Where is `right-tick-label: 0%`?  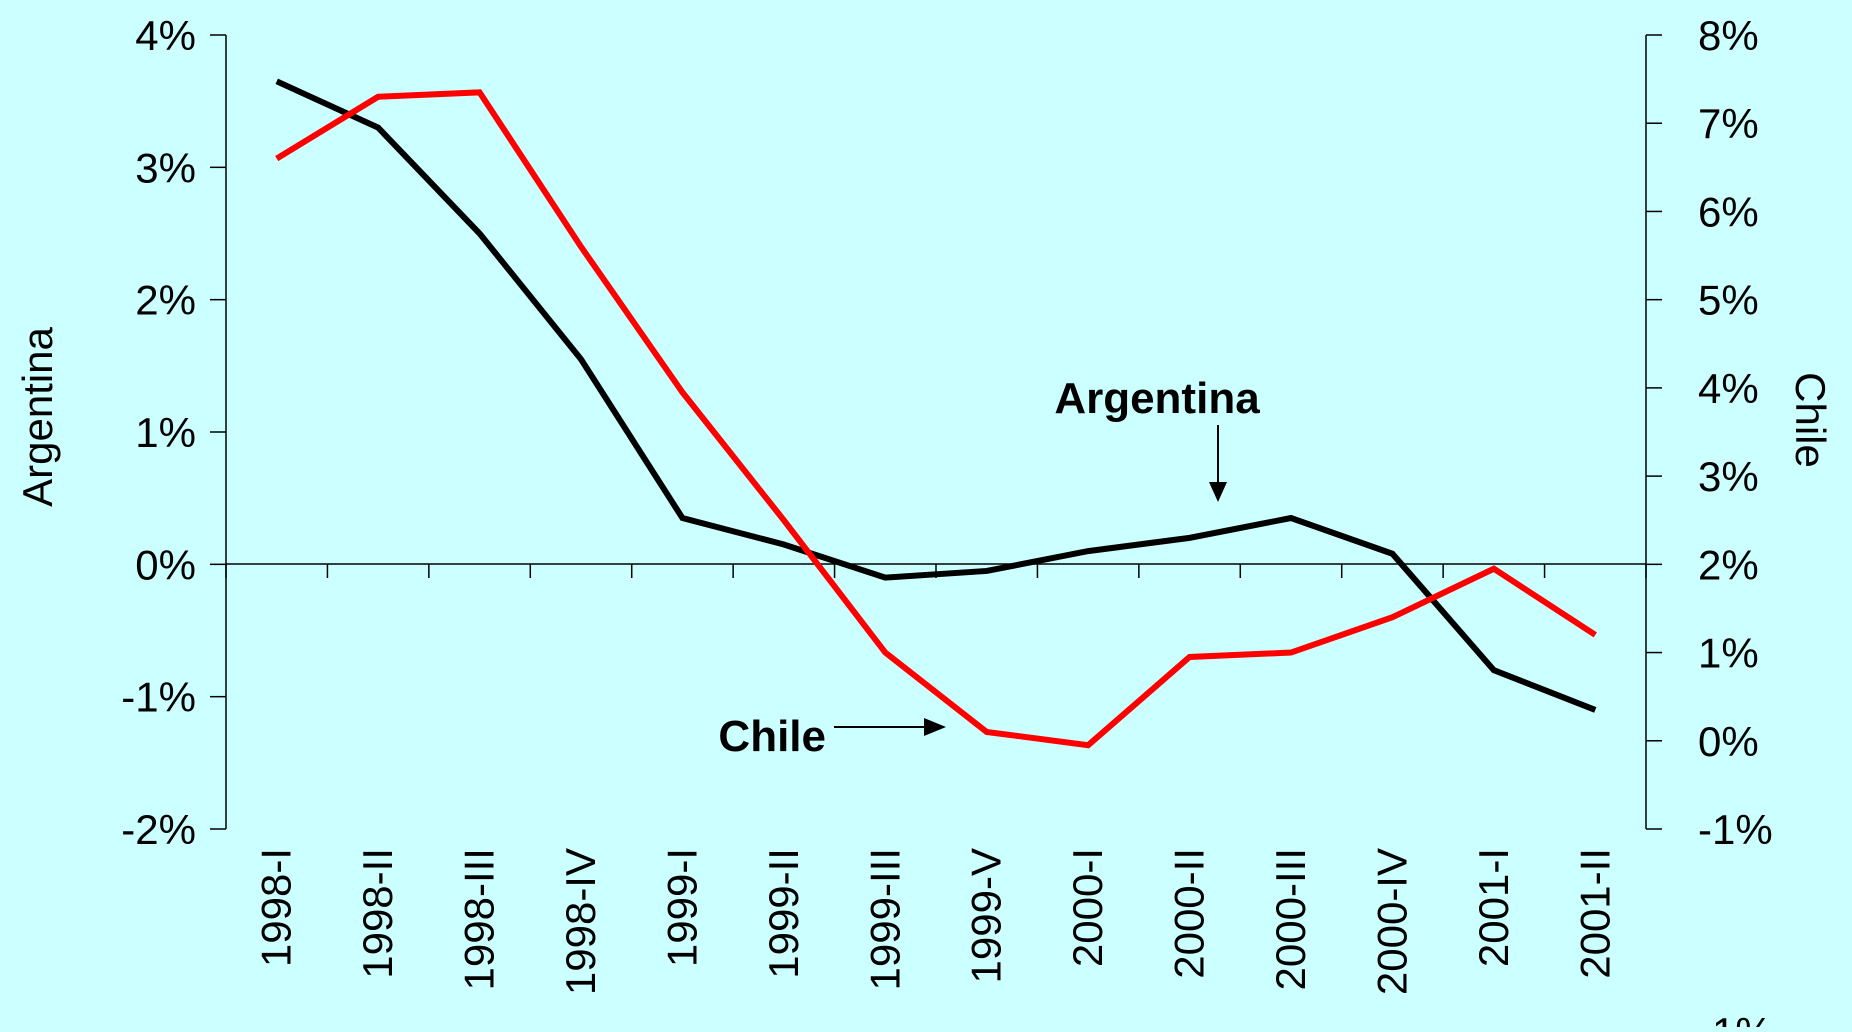 right-tick-label: 0% is located at coordinates (1728, 741).